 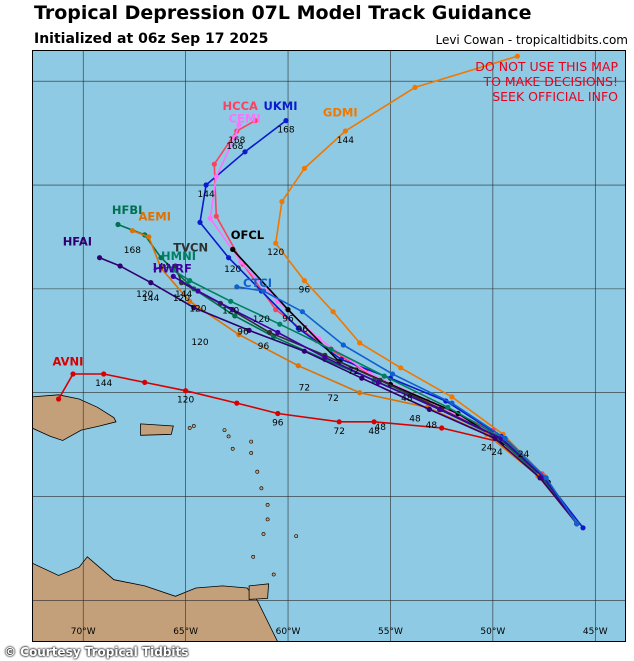 I want to click on lon-tick-label: 65°W, so click(x=185, y=632).